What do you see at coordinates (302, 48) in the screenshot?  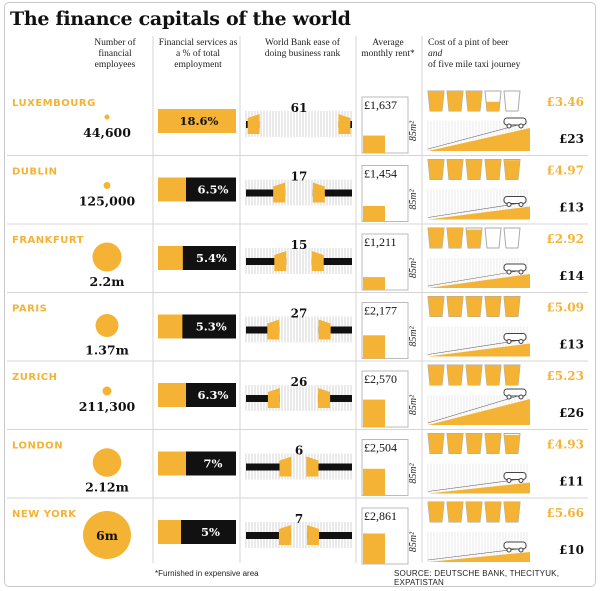 I see `header-rank: World Bank ease of doing business rank` at bounding box center [302, 48].